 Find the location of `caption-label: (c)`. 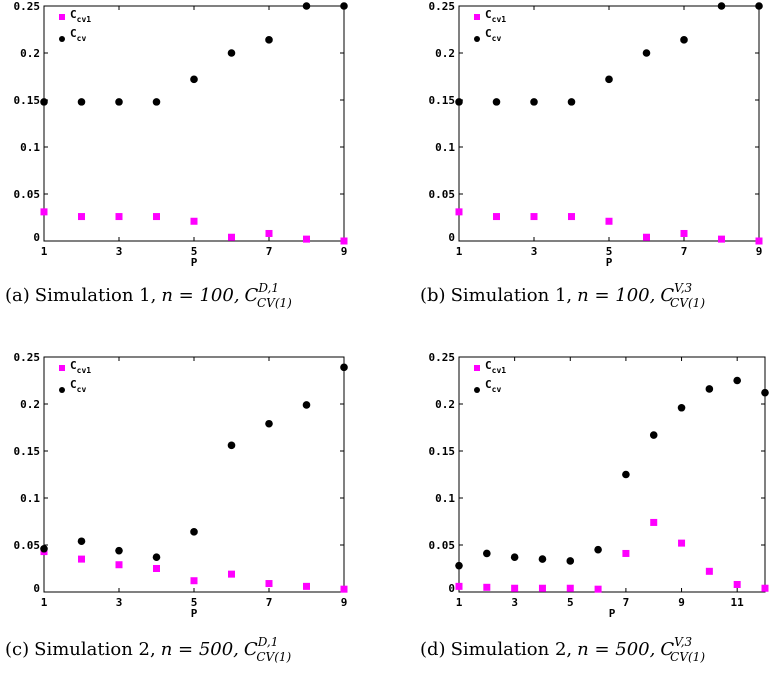

caption-label: (c) is located at coordinates (17, 649).